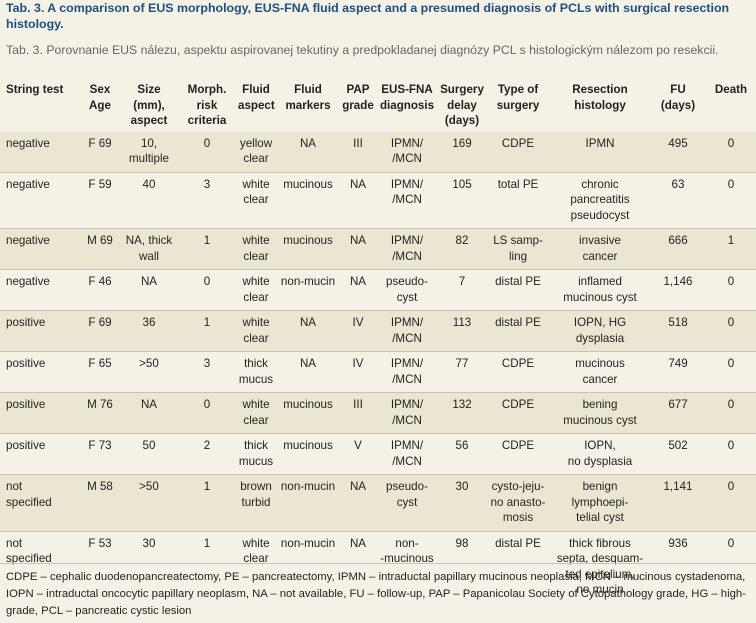 This screenshot has height=623, width=756. I want to click on column-header: Size (mm), aspect, so click(149, 105).